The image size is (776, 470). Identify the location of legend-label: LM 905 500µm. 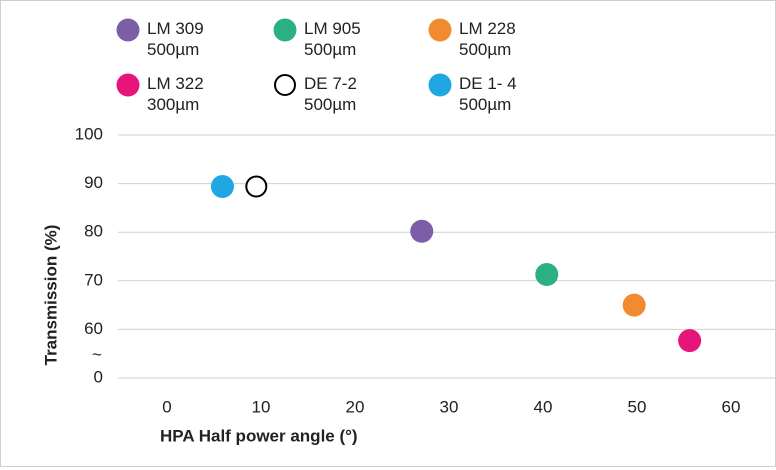
(332, 39).